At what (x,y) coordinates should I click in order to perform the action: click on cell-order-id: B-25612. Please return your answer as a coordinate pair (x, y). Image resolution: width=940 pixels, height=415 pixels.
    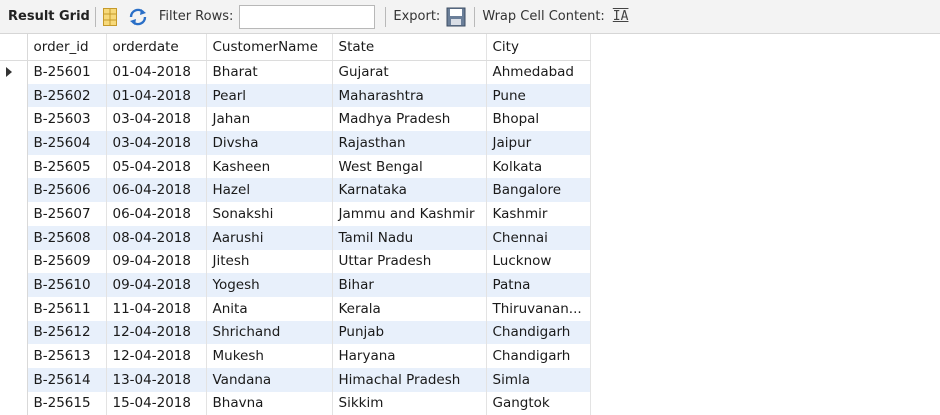
    Looking at the image, I should click on (67, 332).